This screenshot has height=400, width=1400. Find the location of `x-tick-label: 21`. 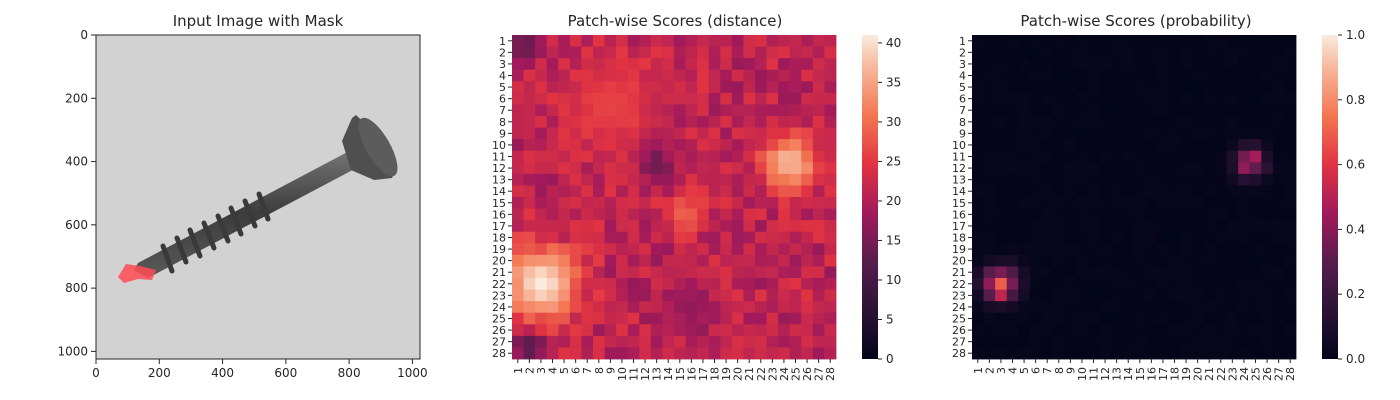

x-tick-label: 21 is located at coordinates (1209, 374).